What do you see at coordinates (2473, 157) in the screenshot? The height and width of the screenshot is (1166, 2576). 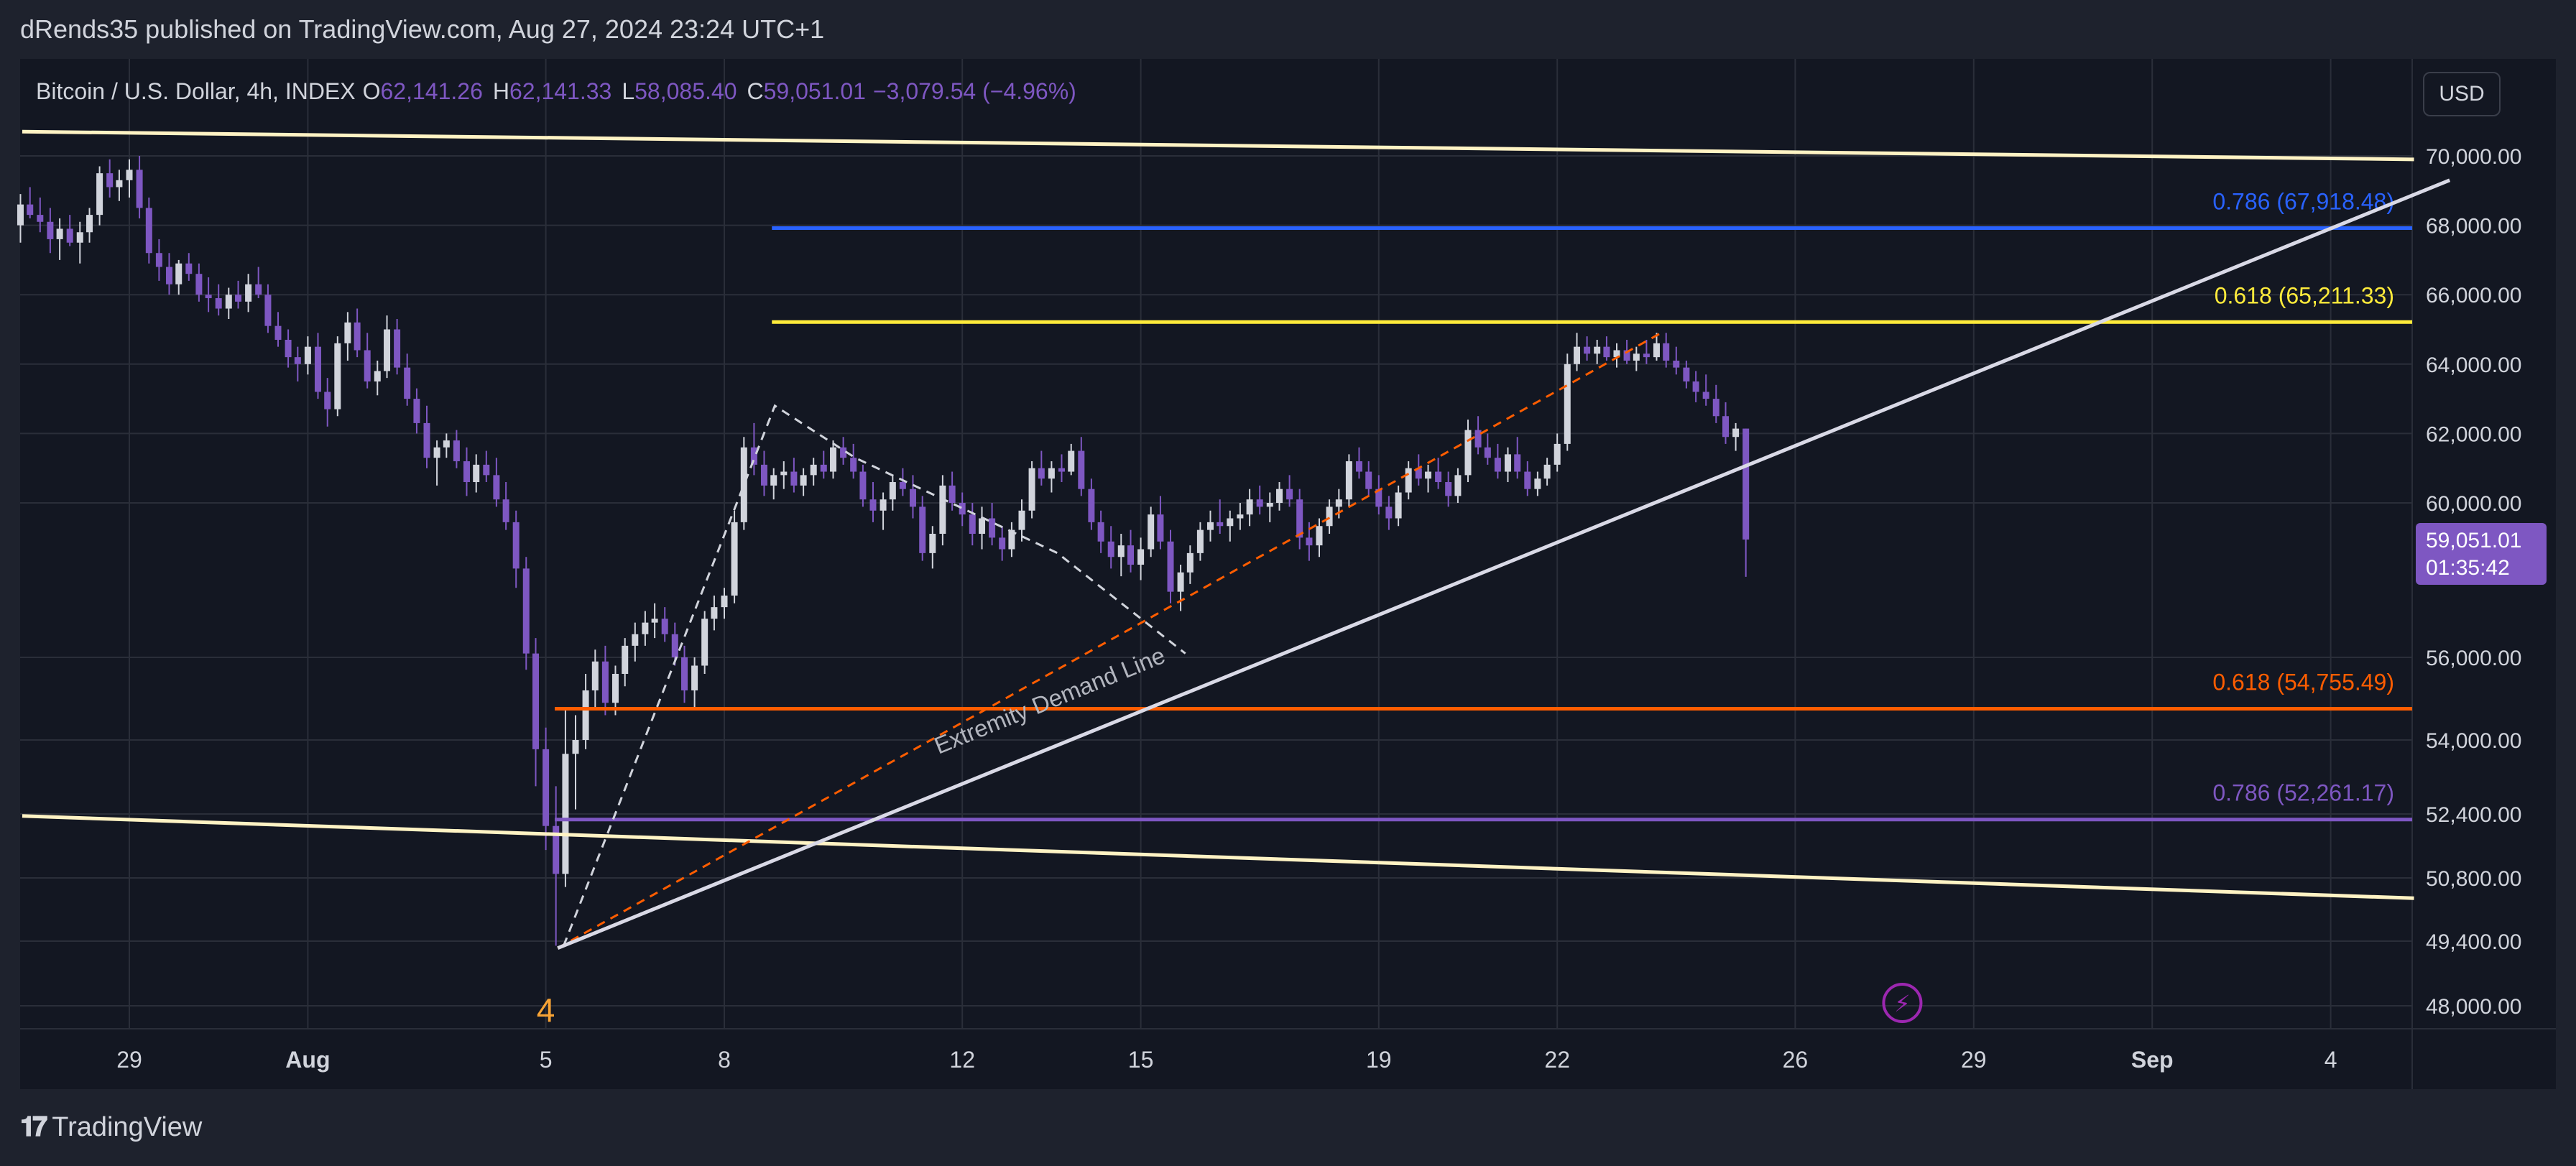 I see `price-tick-label: 70,000.00` at bounding box center [2473, 157].